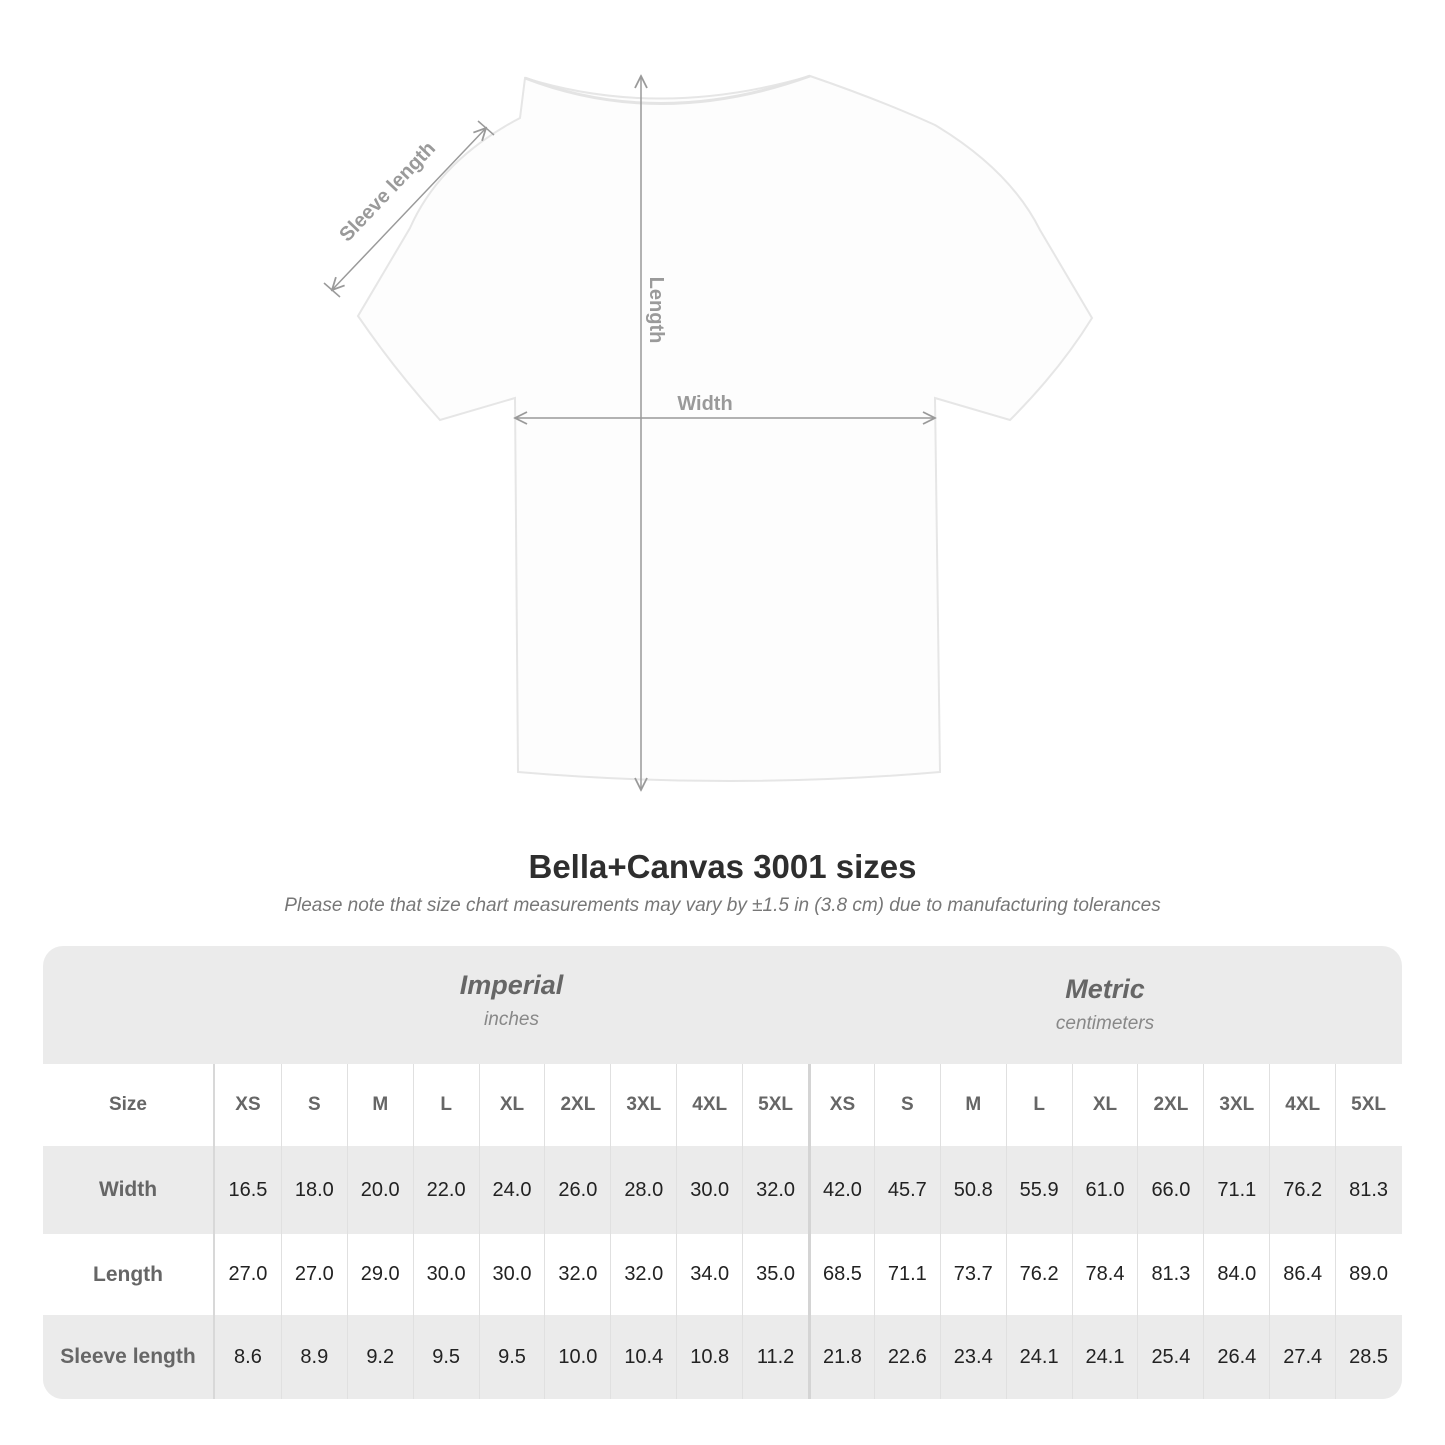 The height and width of the screenshot is (1445, 1445). Describe the element at coordinates (775, 1105) in the screenshot. I see `imperial-size-header: 5XL` at that location.